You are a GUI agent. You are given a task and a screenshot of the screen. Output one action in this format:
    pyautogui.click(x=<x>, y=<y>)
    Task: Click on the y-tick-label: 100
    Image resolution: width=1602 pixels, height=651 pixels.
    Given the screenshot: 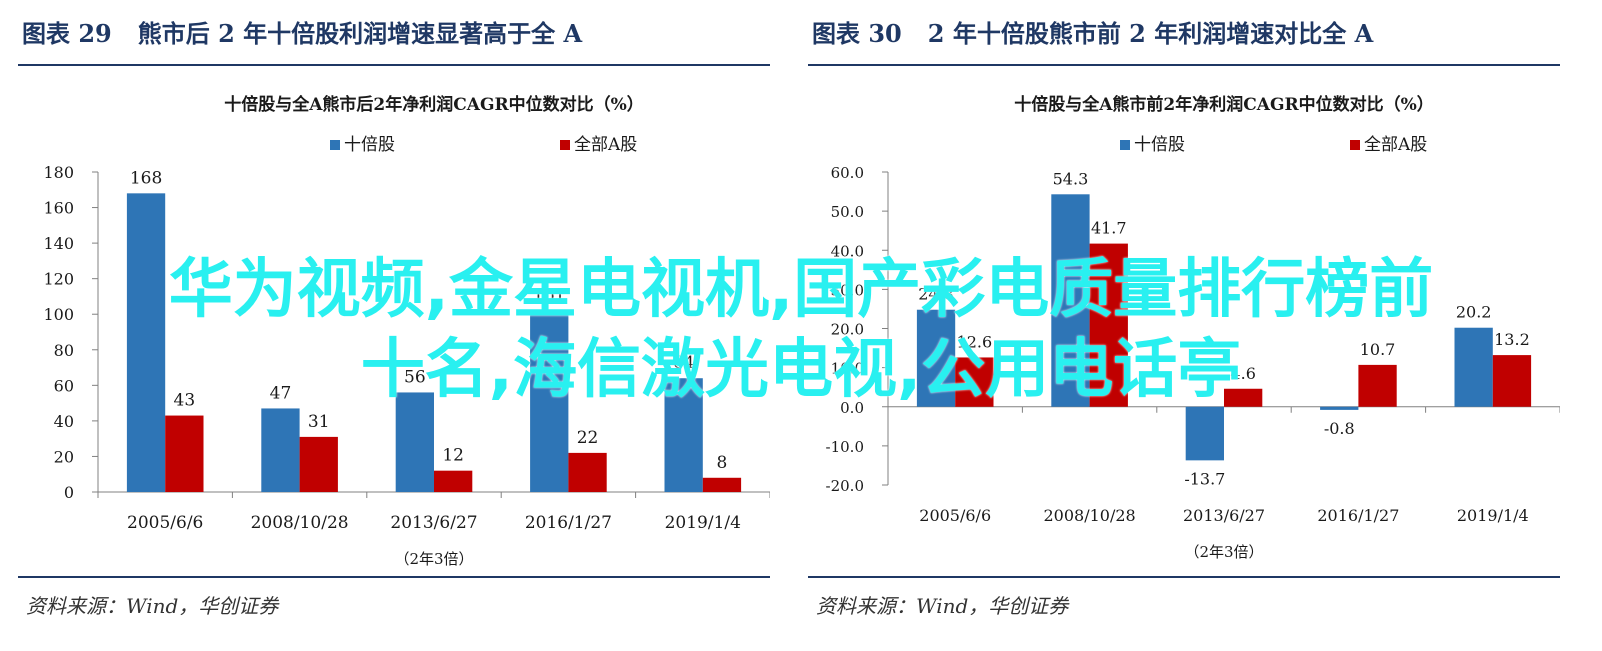 What is the action you would take?
    pyautogui.click(x=58, y=314)
    